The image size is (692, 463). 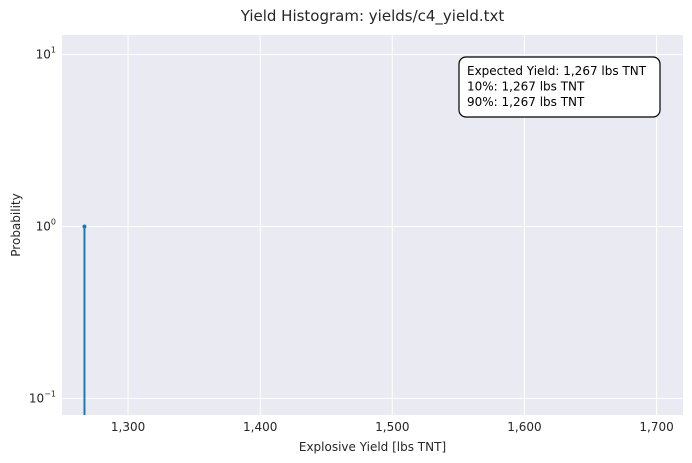 What do you see at coordinates (557, 71) in the screenshot?
I see `annotation-expected-yield: Expected Yield: 1,267 lbs TNT` at bounding box center [557, 71].